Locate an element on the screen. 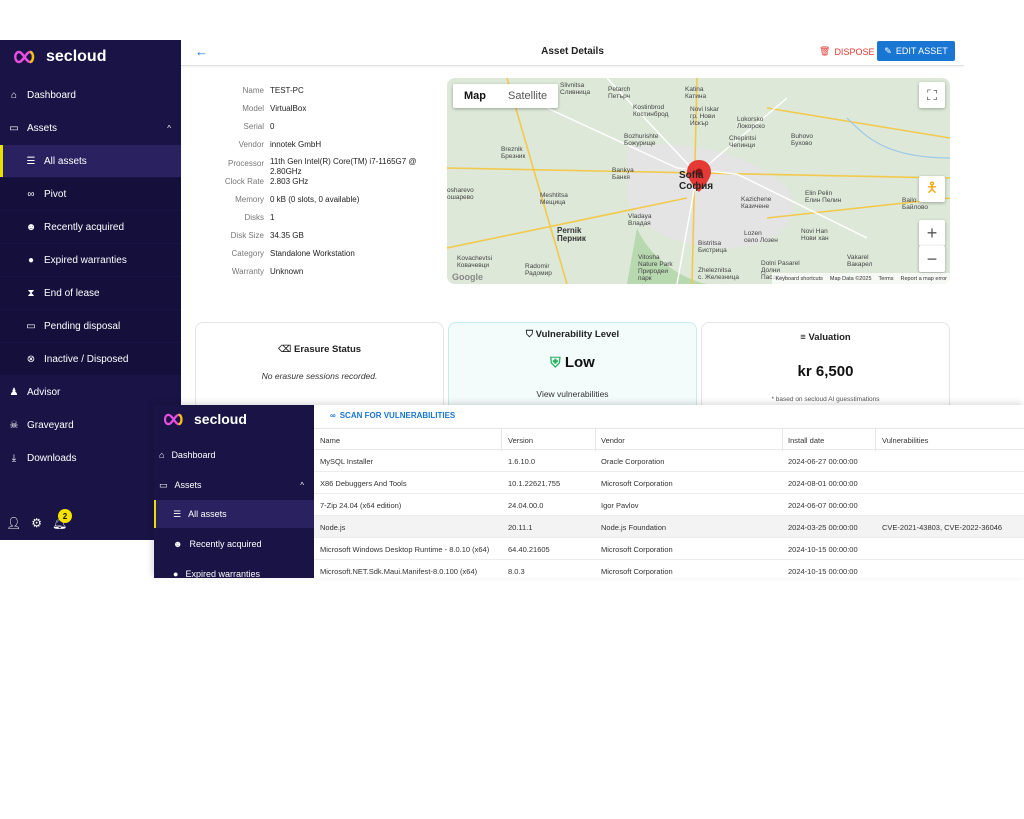 The width and height of the screenshot is (1024, 819). sidebar-item-pivot: ∞ Pivot is located at coordinates (90, 194).